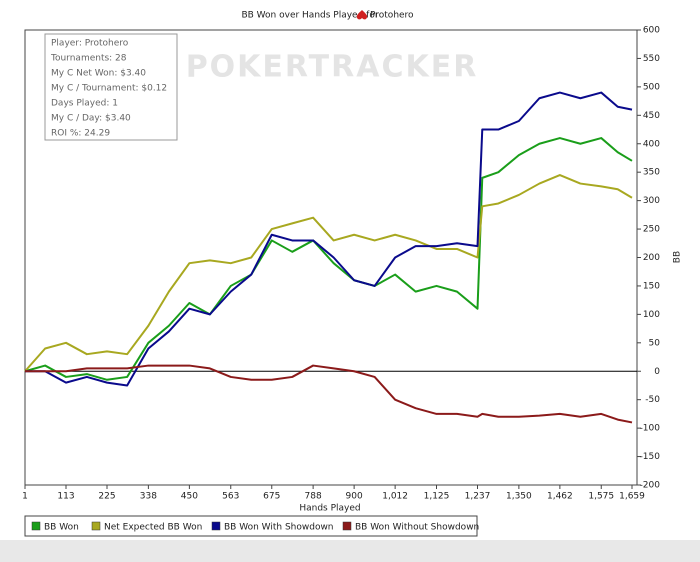  Describe the element at coordinates (395, 497) in the screenshot. I see `x-tick-label: 1,012` at that location.